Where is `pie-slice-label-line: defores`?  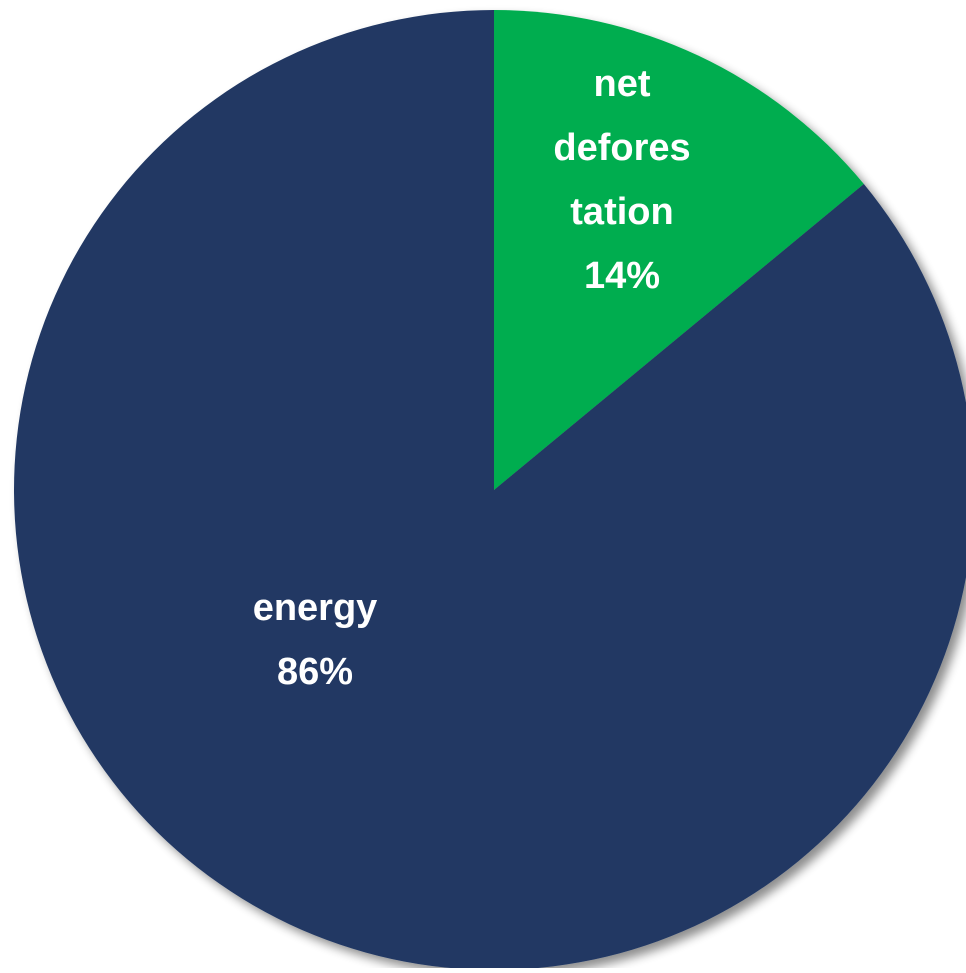 pie-slice-label-line: defores is located at coordinates (621, 148).